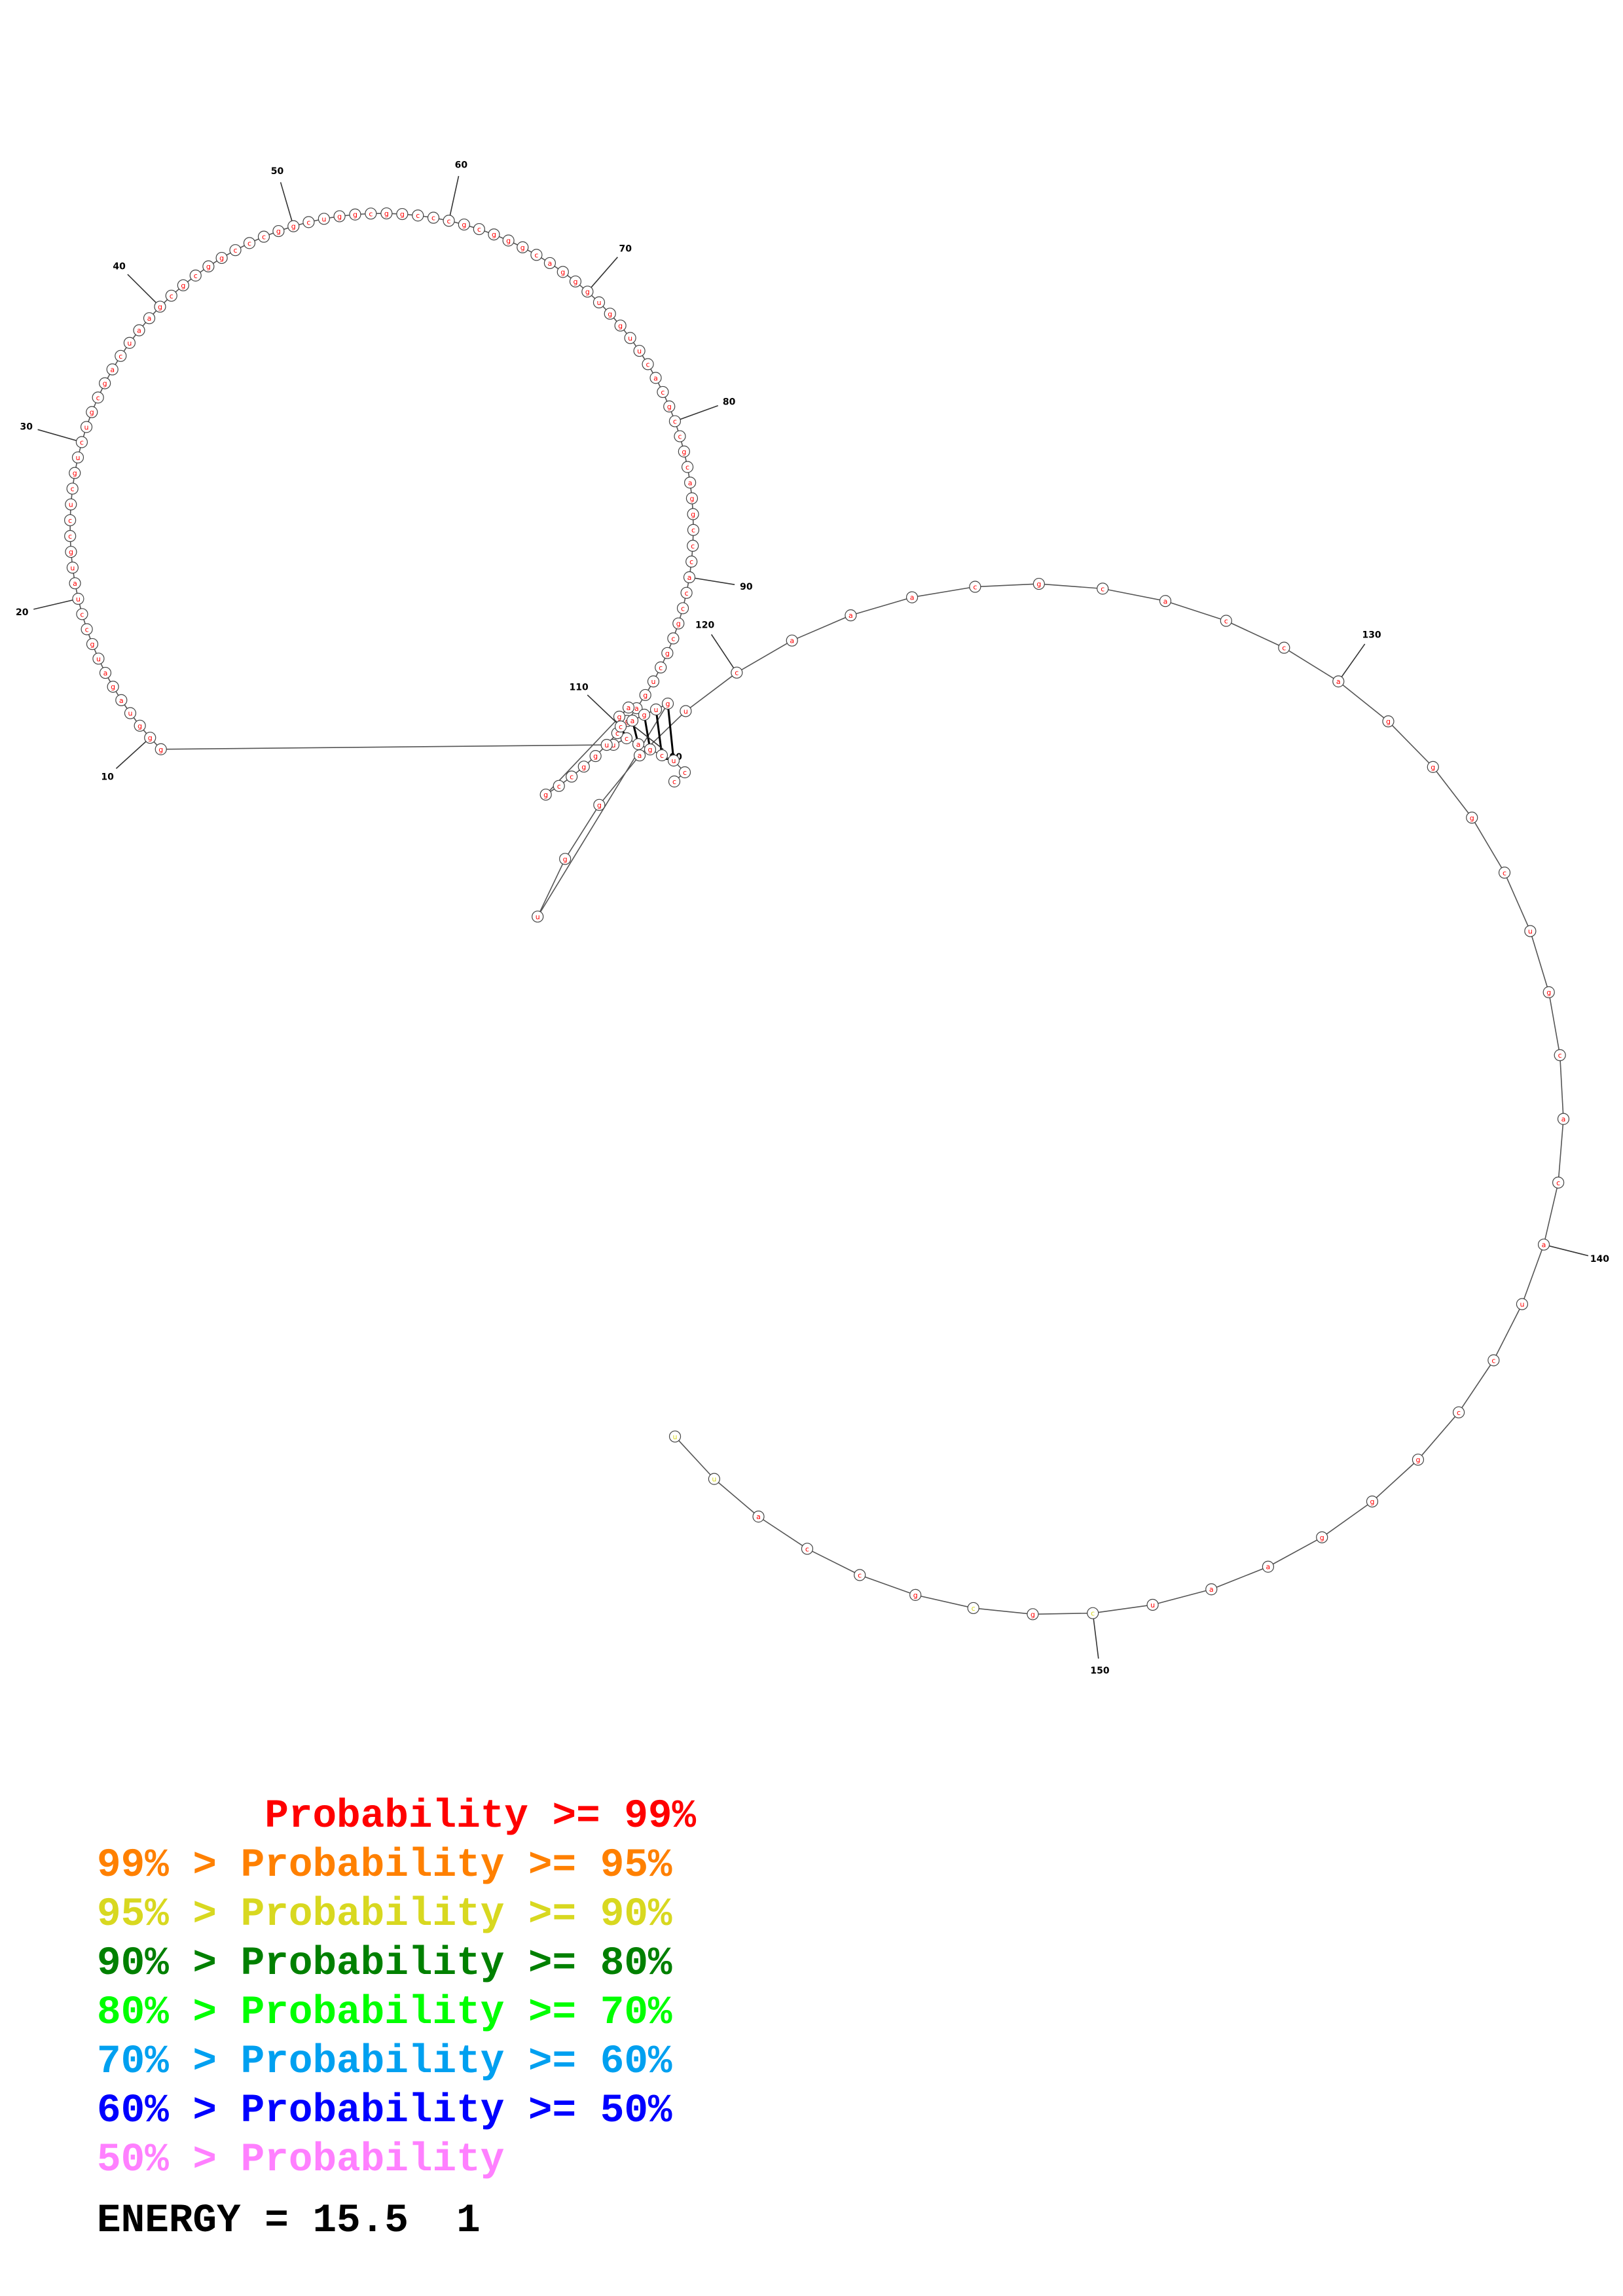 This screenshot has height=2296, width=1623. I want to click on tick-label: 150, so click(1099, 1671).